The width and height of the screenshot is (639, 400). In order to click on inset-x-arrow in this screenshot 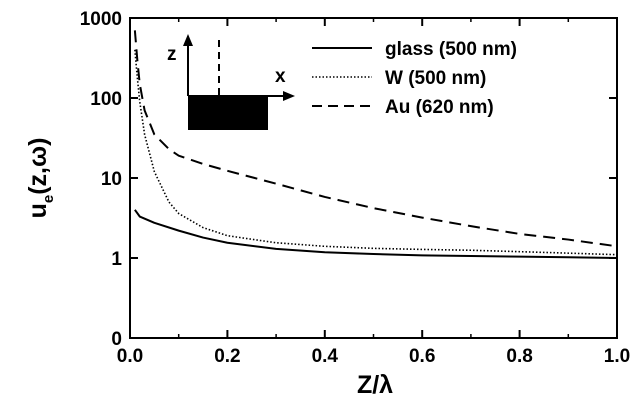, I will do `click(289, 96)`.